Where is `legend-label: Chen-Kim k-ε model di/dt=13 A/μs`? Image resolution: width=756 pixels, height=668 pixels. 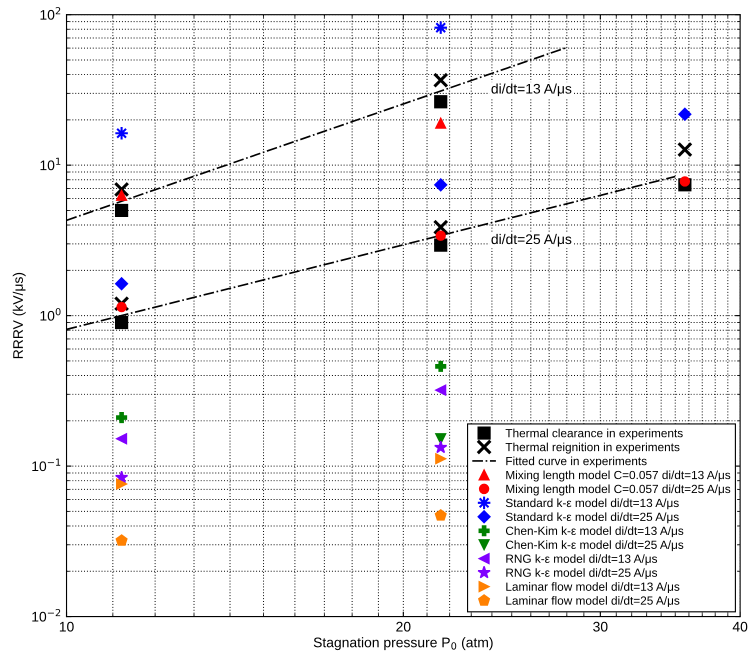
legend-label: Chen-Kim k-ε model di/dt=13 A/μs is located at coordinates (595, 532).